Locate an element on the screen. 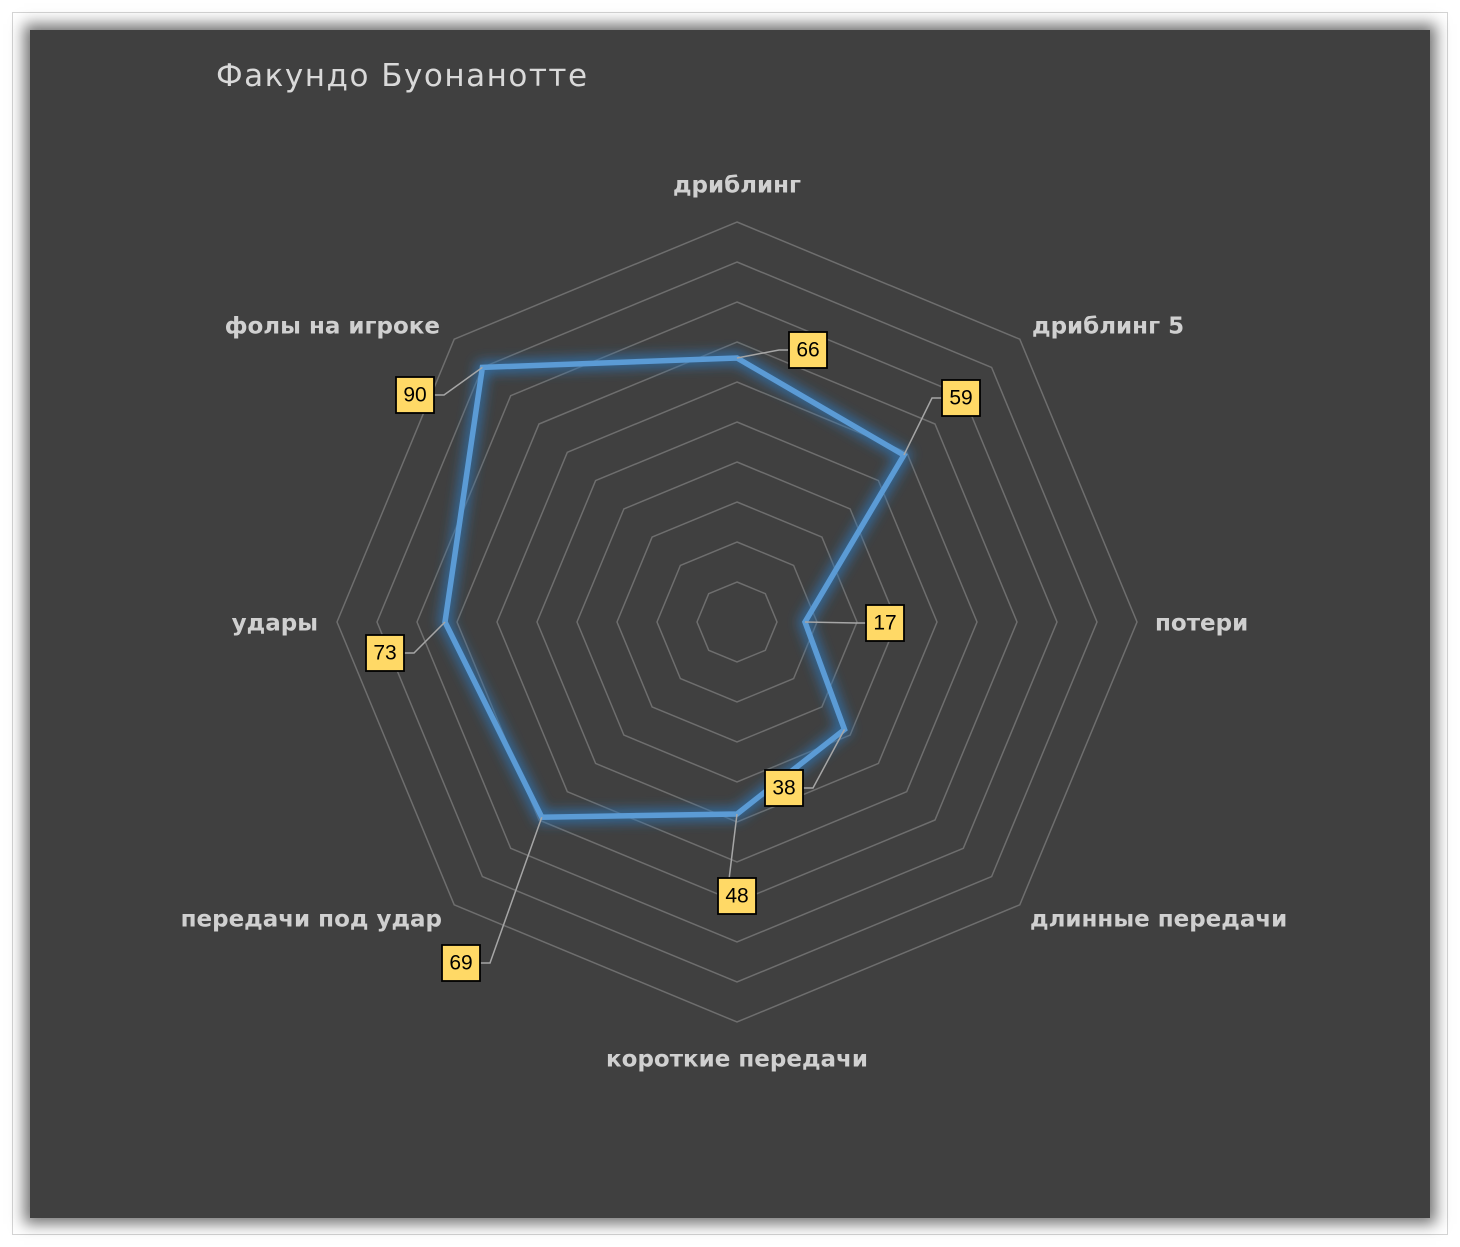  data-label: 90 is located at coordinates (414, 395).